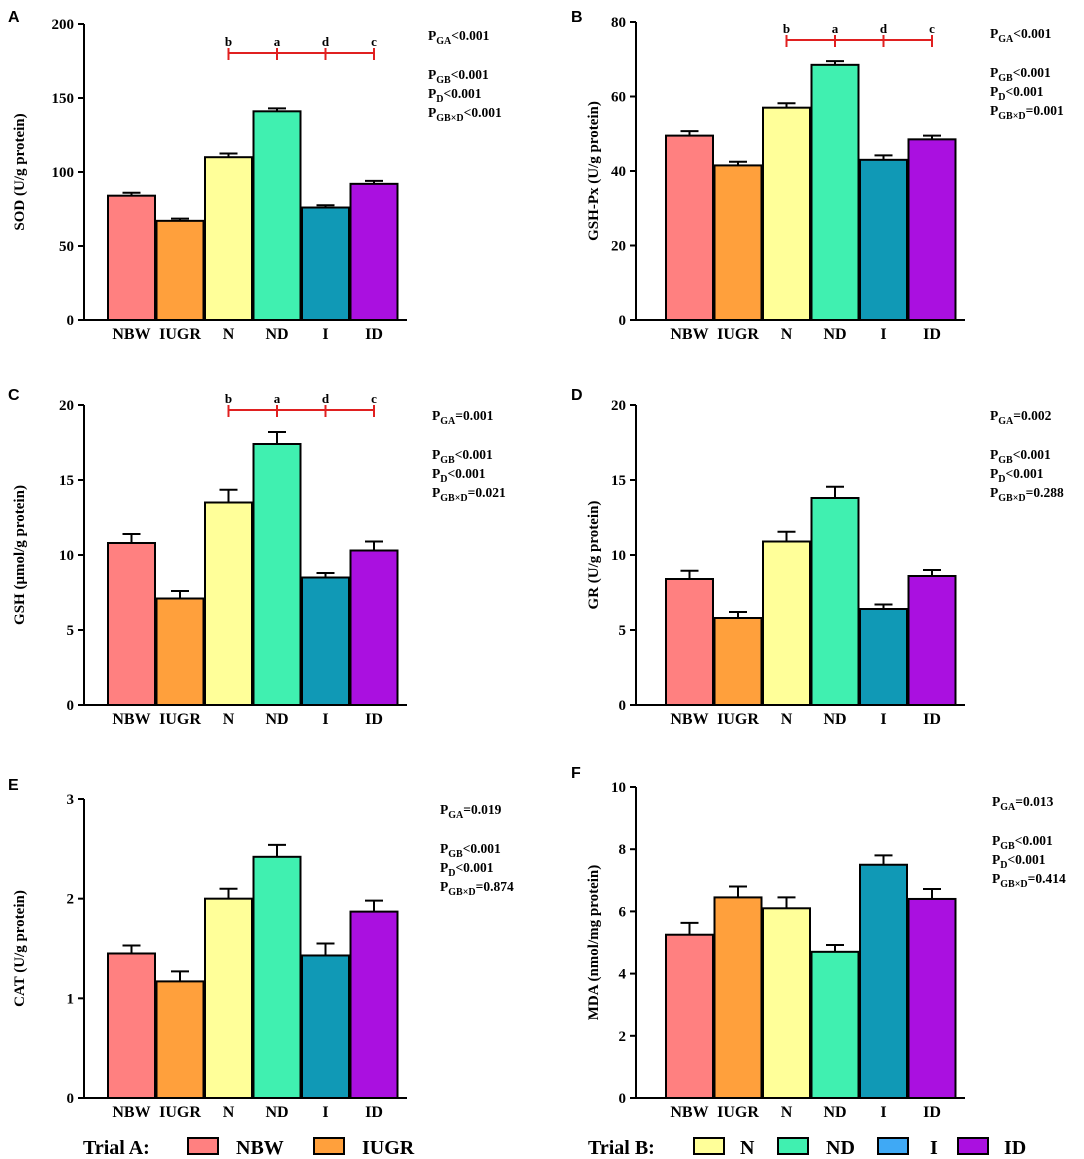 This screenshot has height=1159, width=1084. What do you see at coordinates (277, 398) in the screenshot?
I see `sig-letter: a` at bounding box center [277, 398].